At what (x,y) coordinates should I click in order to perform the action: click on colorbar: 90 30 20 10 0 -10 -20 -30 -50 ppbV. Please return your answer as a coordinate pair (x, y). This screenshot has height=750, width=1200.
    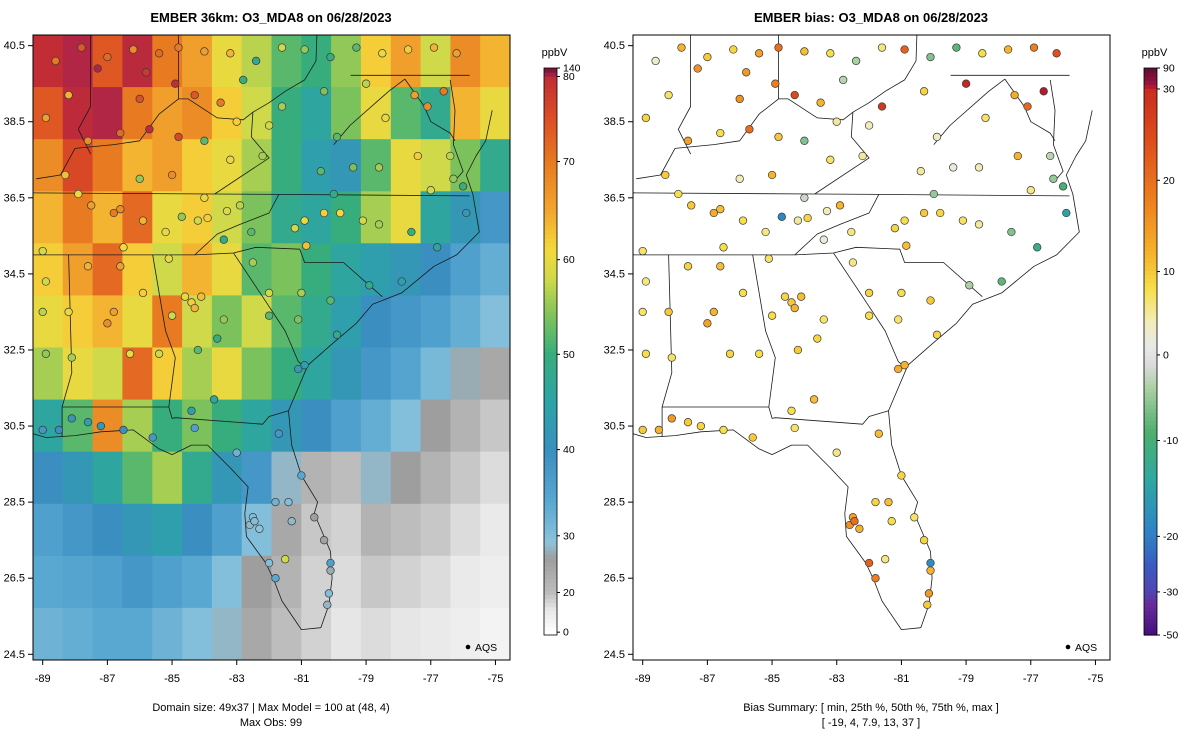
    Looking at the image, I should click on (1160, 344).